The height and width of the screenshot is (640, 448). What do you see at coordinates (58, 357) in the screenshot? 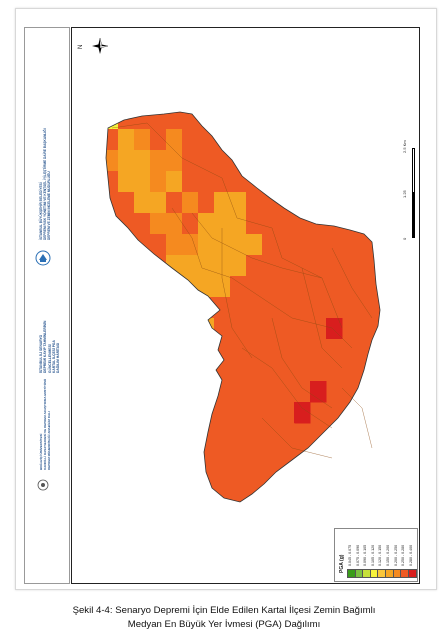
I see `g2-line: DAĞILIM HARİTASI` at bounding box center [58, 357].